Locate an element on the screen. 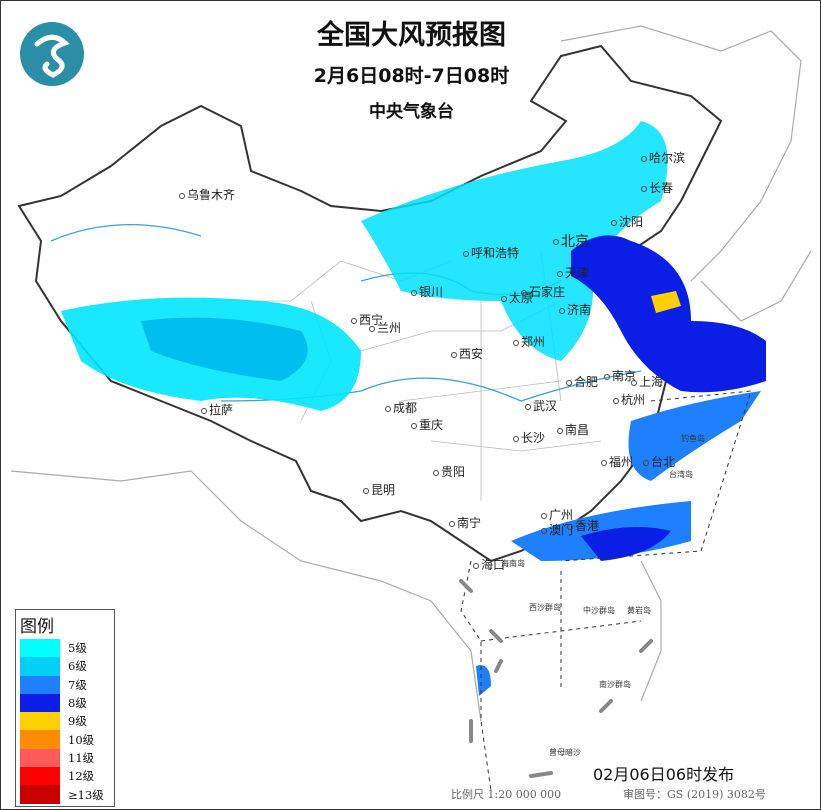 The image size is (821, 810). city-label: 郑州 is located at coordinates (529, 341).